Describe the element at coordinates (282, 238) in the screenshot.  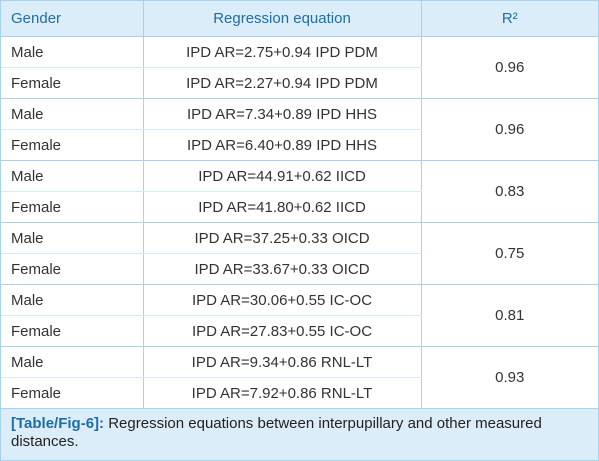
I see `cell-equation: IPD AR=37.25+0.33 OICD` at that location.